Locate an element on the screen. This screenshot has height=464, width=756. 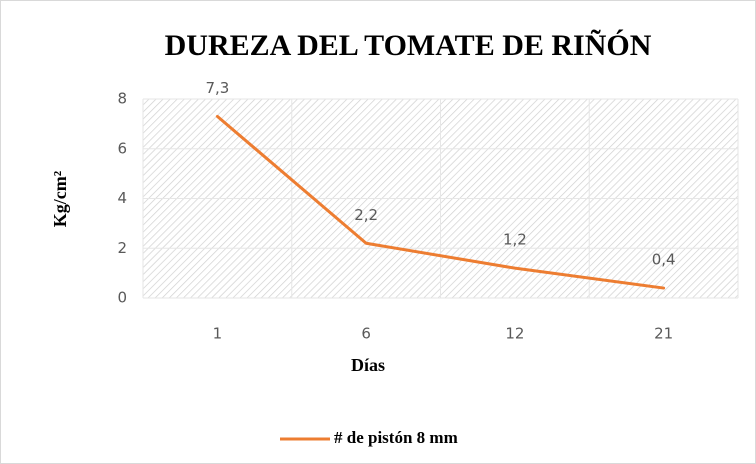
x-tick-label: 12 is located at coordinates (514, 334).